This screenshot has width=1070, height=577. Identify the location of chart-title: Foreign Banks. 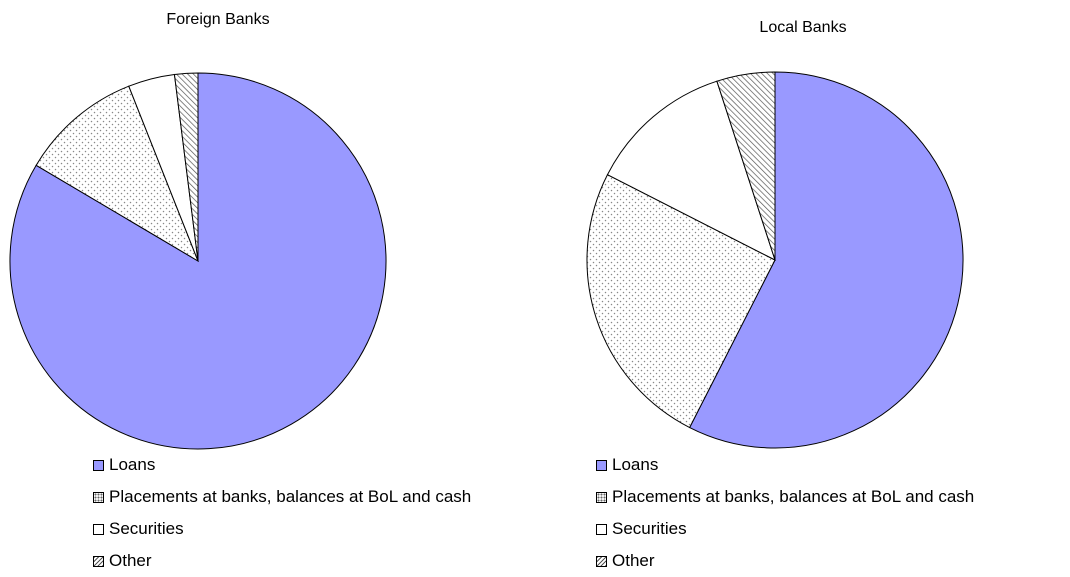
(218, 19).